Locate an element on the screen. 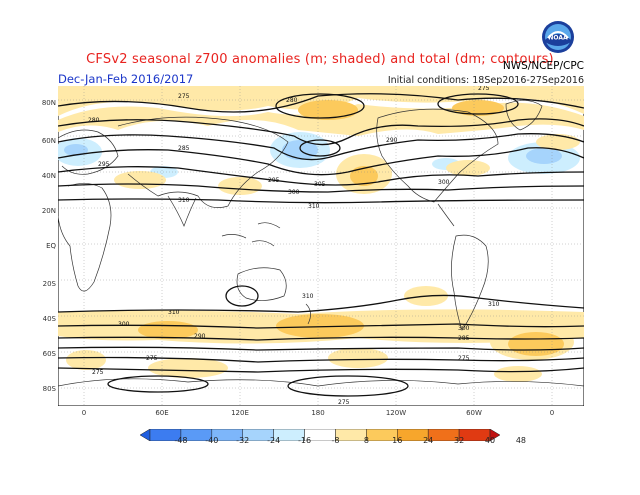 Image resolution: width=640 pixels, height=495 pixels. contour-label-300d: 300 is located at coordinates (464, 328).